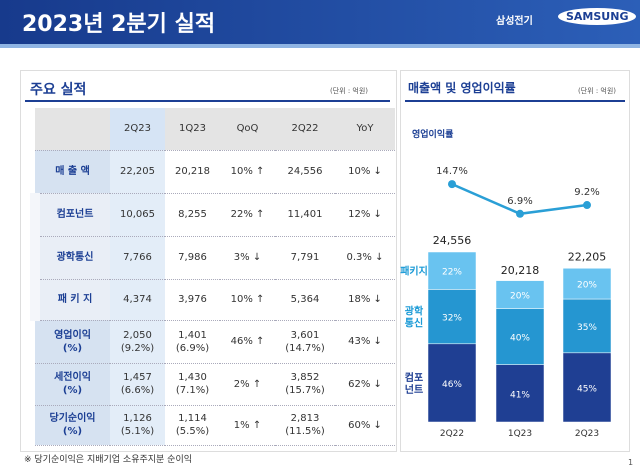  What do you see at coordinates (247, 384) in the screenshot?
I see `cell: 2% ↑` at bounding box center [247, 384].